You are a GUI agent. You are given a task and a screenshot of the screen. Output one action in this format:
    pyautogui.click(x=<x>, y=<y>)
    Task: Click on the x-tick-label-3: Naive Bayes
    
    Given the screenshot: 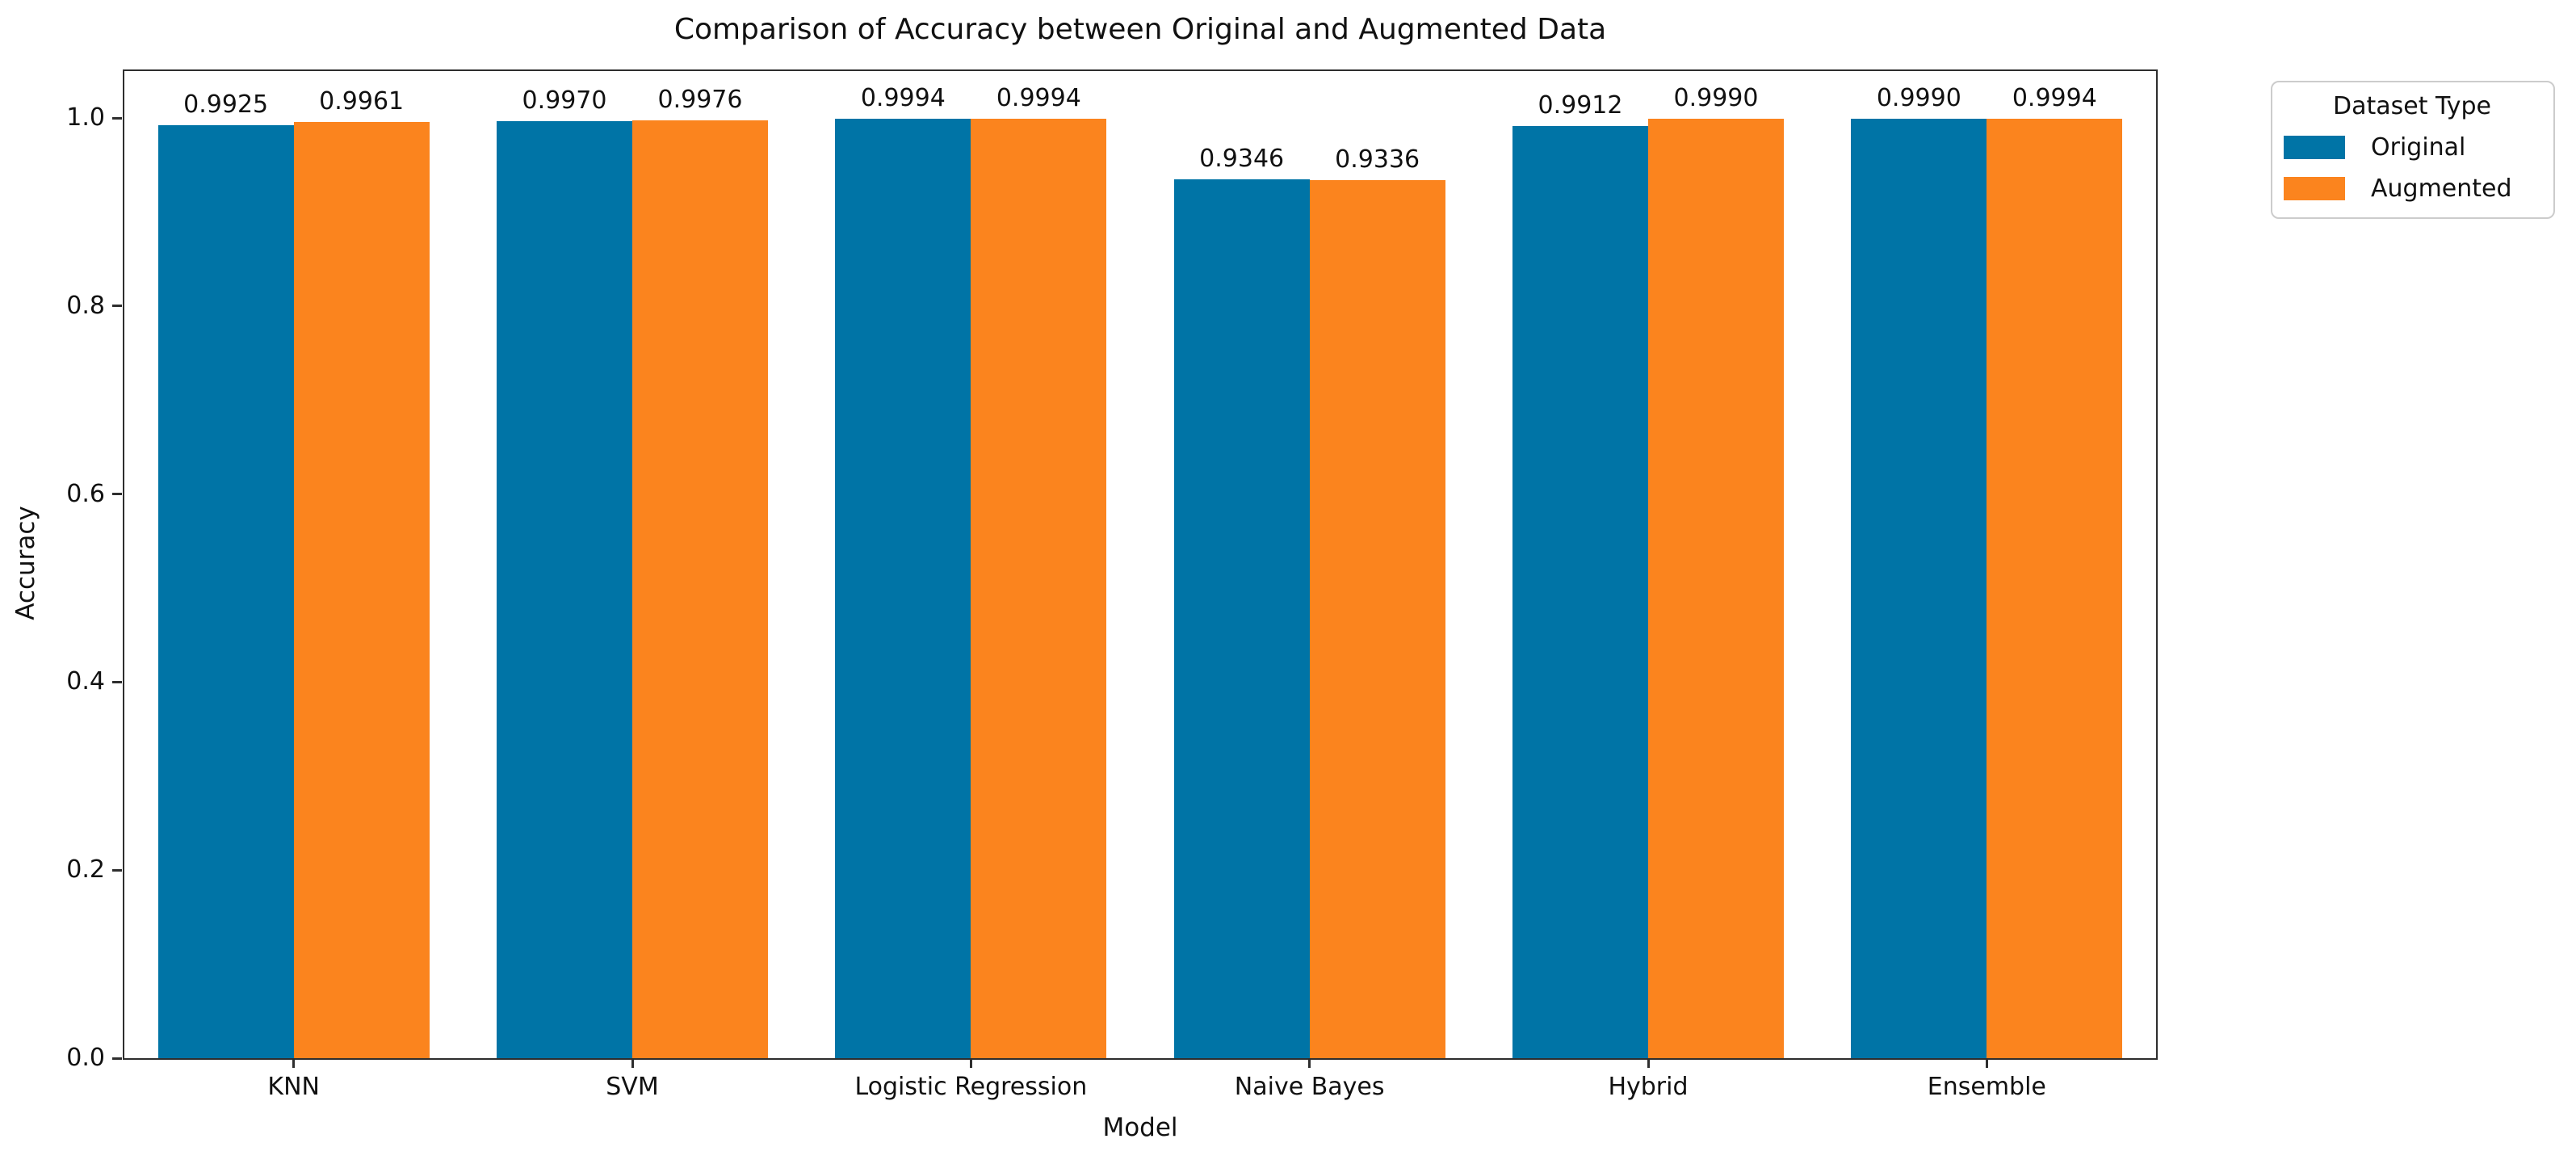 What is the action you would take?
    pyautogui.click(x=1309, y=1087)
    